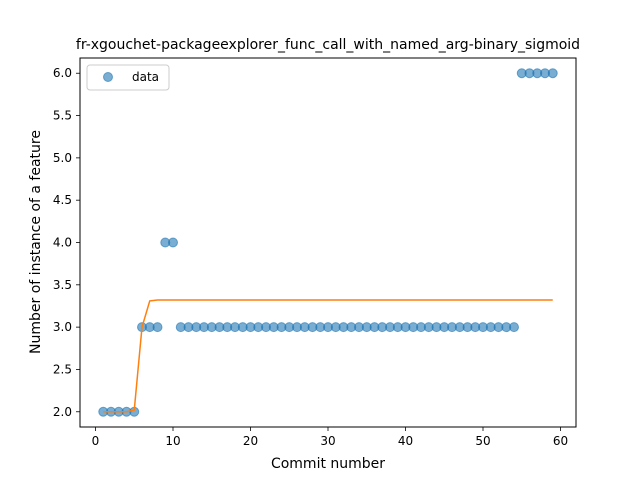  I want to click on x-tick-label: 30, so click(327, 441).